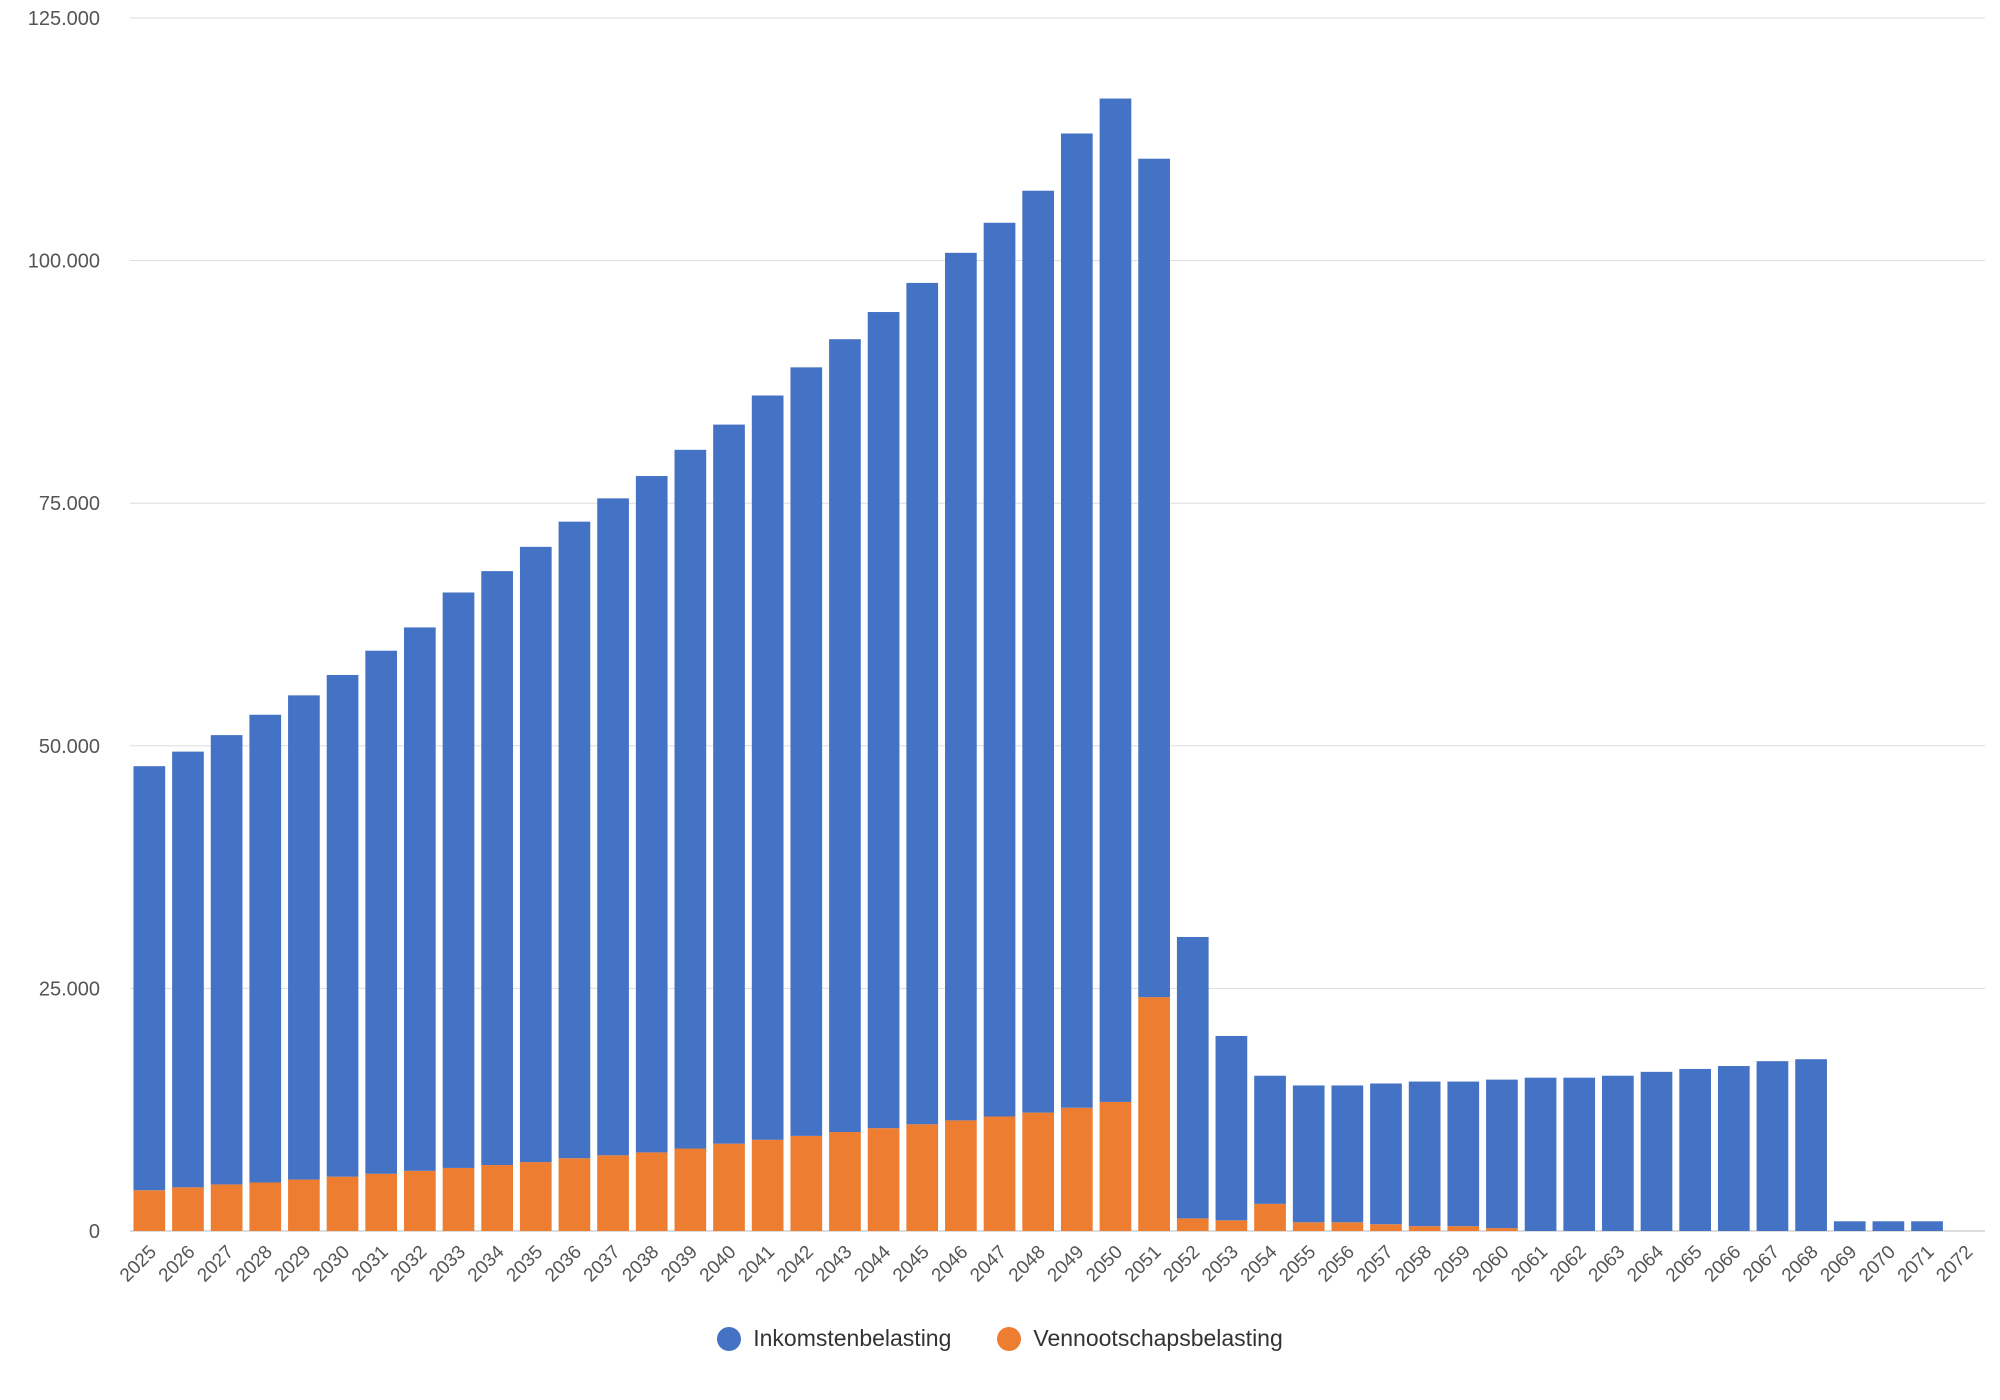 Image resolution: width=2000 pixels, height=1400 pixels. Describe the element at coordinates (1336, 1264) in the screenshot. I see `x-tick-label: 2056` at that location.